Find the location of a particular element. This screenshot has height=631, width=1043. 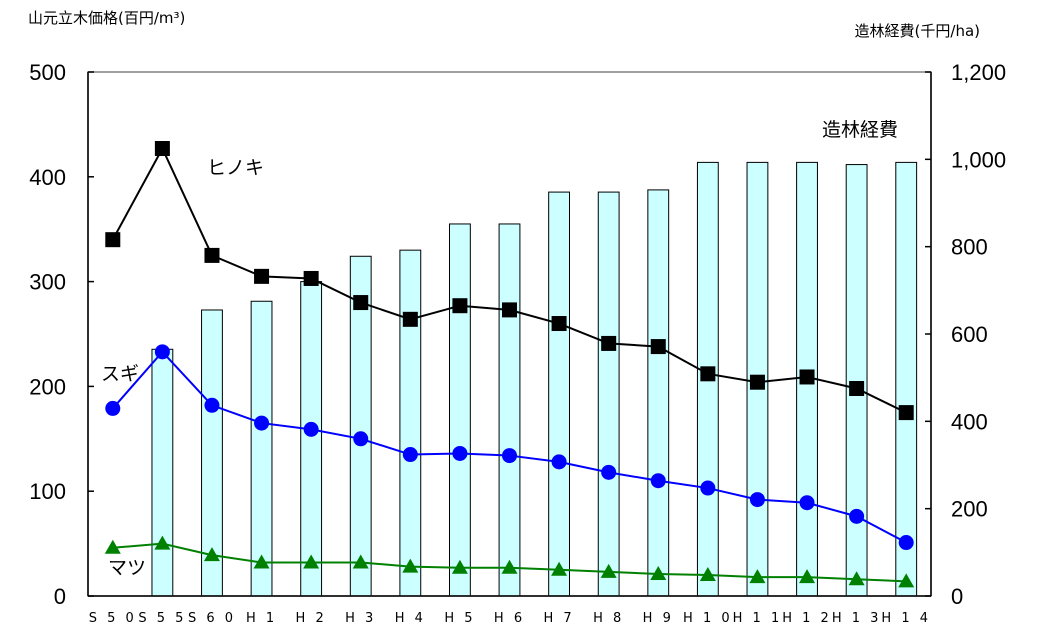

right-tick-label: 400 is located at coordinates (969, 421).